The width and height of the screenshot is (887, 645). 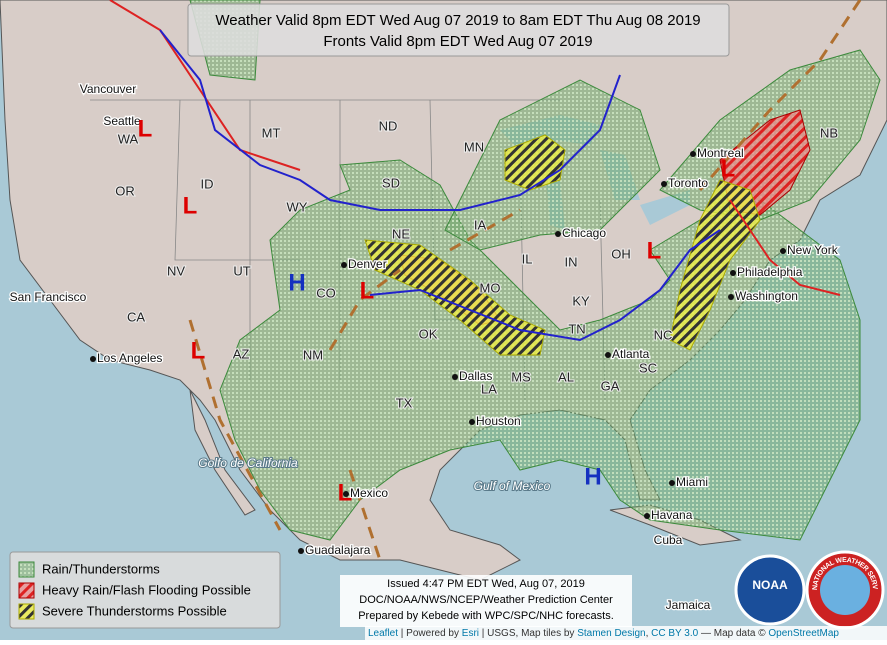 What do you see at coordinates (338, 550) in the screenshot?
I see `place-label: Guadalajara` at bounding box center [338, 550].